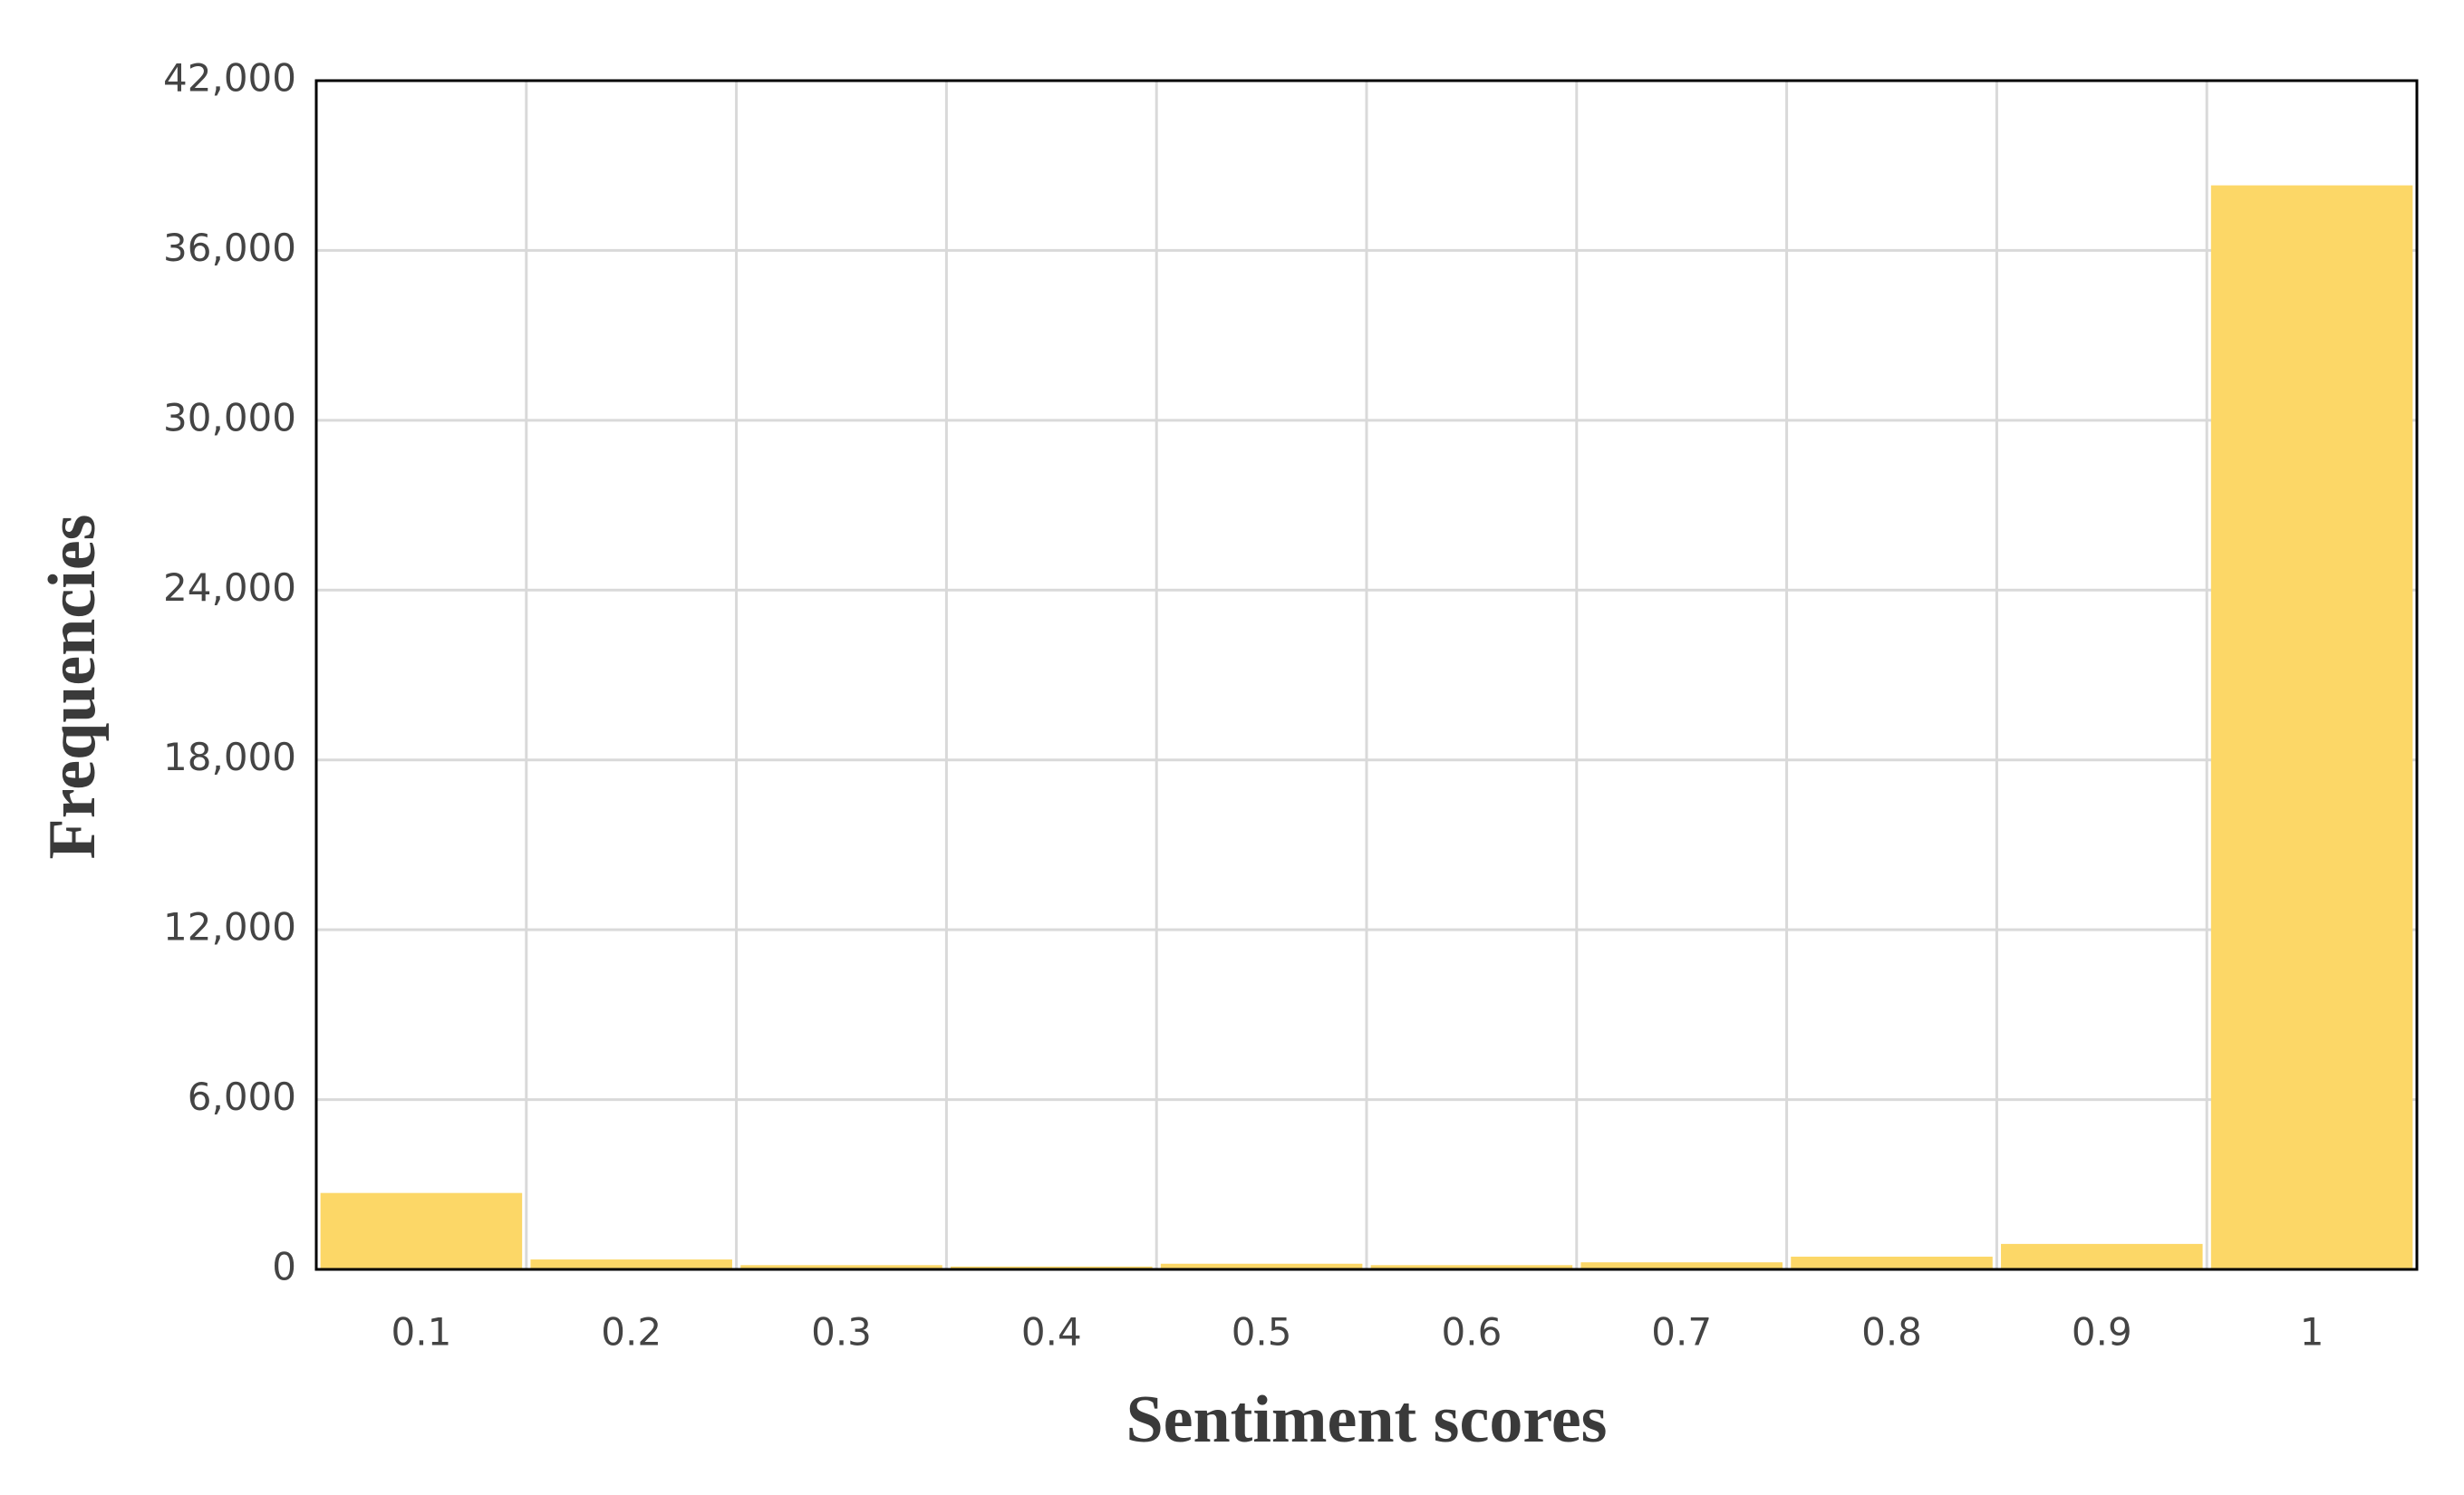 Image resolution: width=2464 pixels, height=1495 pixels. What do you see at coordinates (1681, 1332) in the screenshot?
I see `x-tick-label: 0.7` at bounding box center [1681, 1332].